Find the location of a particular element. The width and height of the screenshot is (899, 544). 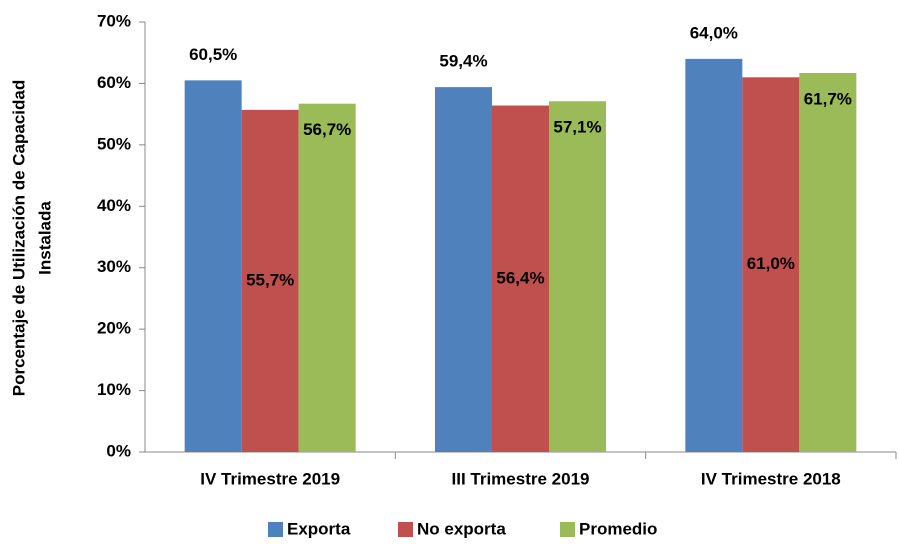

data-label: 61,0% is located at coordinates (771, 263).